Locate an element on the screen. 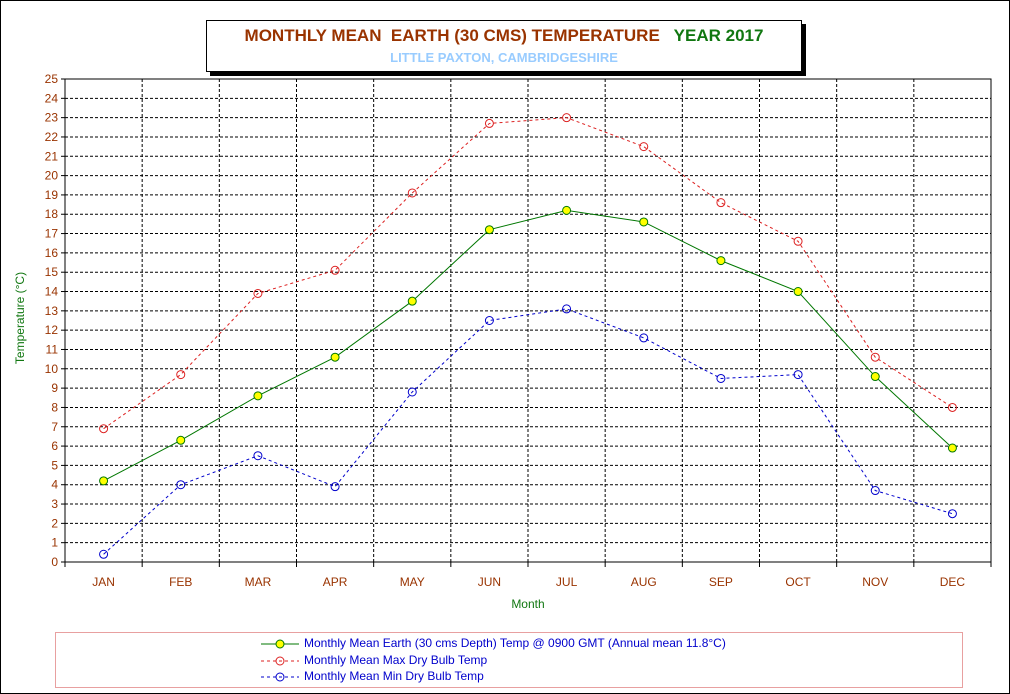  y-tick-label: 16 is located at coordinates (52, 253).